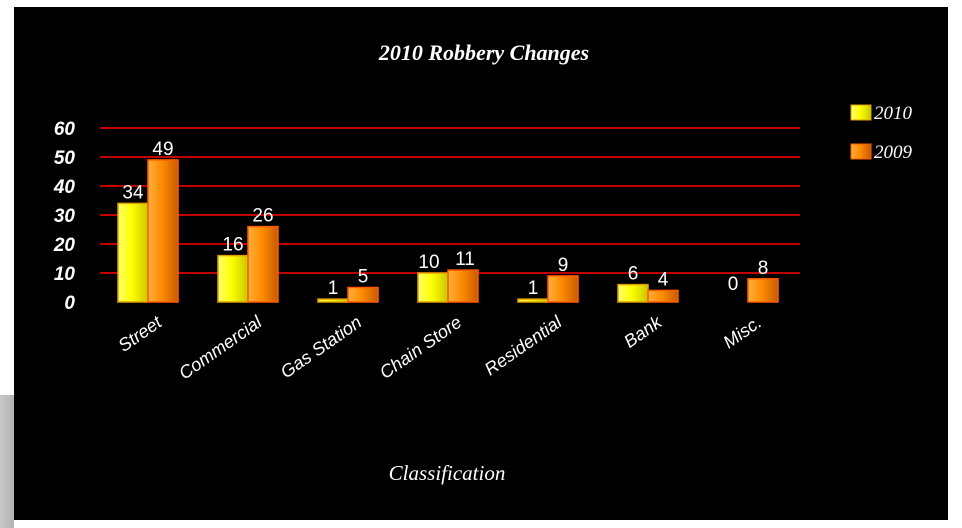  What do you see at coordinates (633, 293) in the screenshot?
I see `bar-2010-bank` at bounding box center [633, 293].